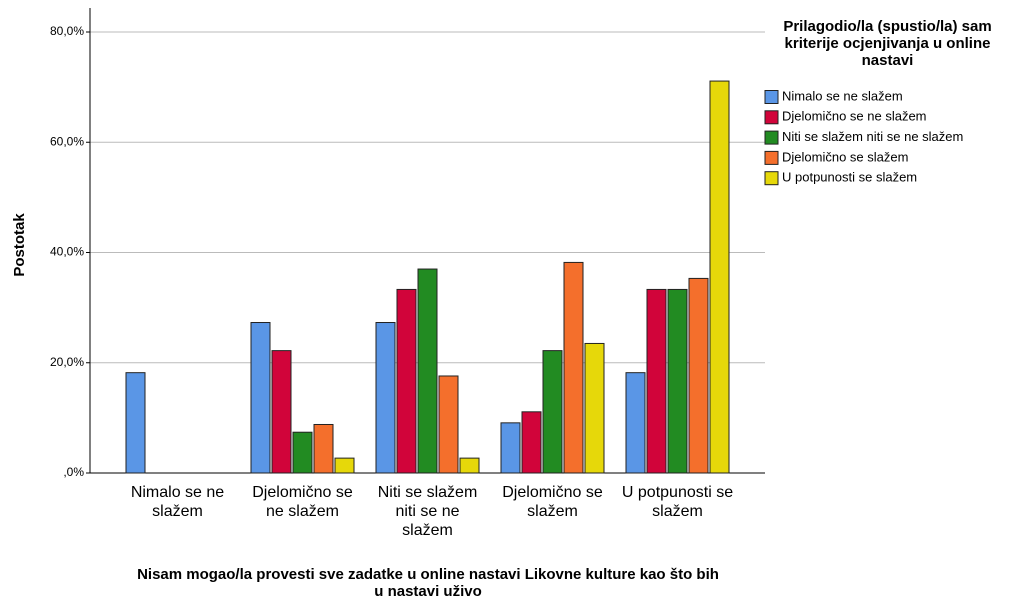 The height and width of the screenshot is (601, 1013). What do you see at coordinates (854, 116) in the screenshot?
I see `legend-label: Djelomično se ne slažem` at bounding box center [854, 116].